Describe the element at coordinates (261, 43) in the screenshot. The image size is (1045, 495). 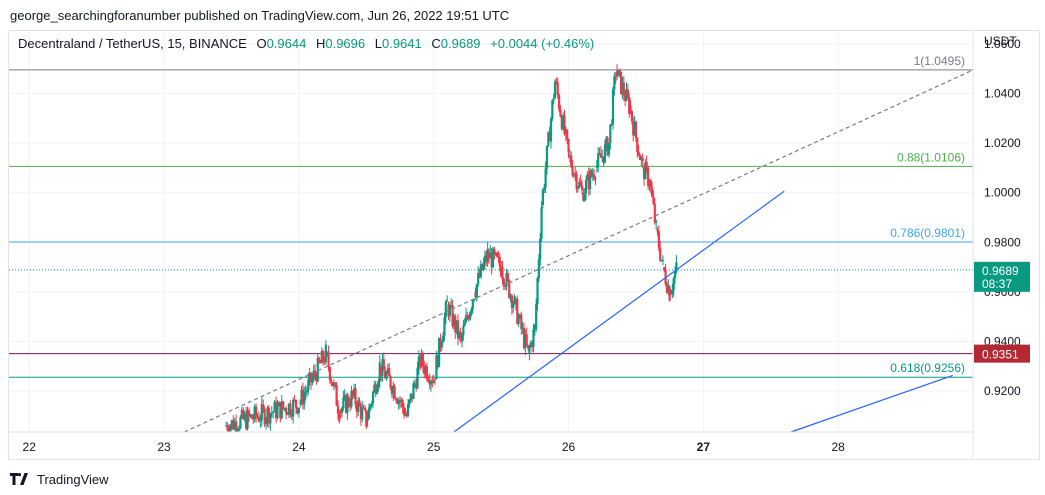
I see `legend-open-key: O` at that location.